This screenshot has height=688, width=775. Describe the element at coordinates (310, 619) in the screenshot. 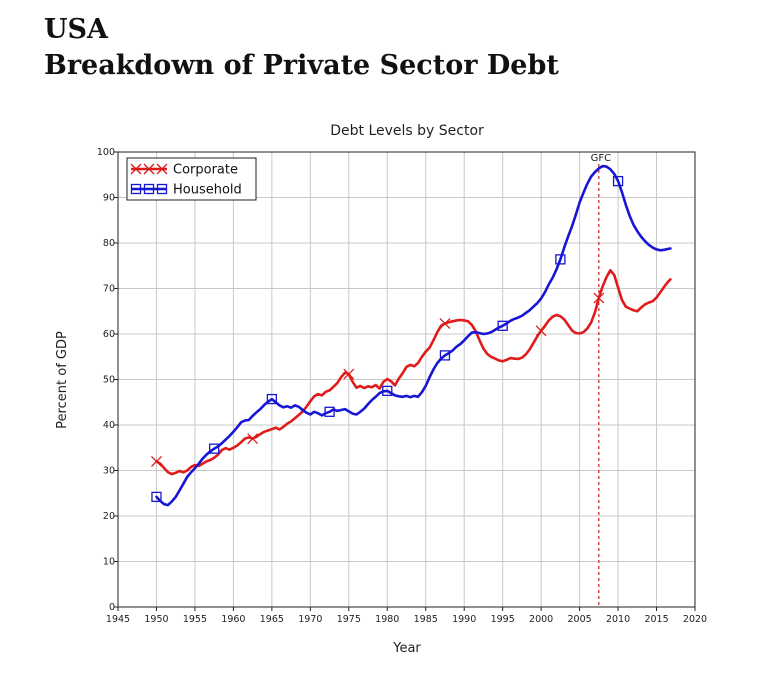

I see `x-tick-label: 1970` at that location.